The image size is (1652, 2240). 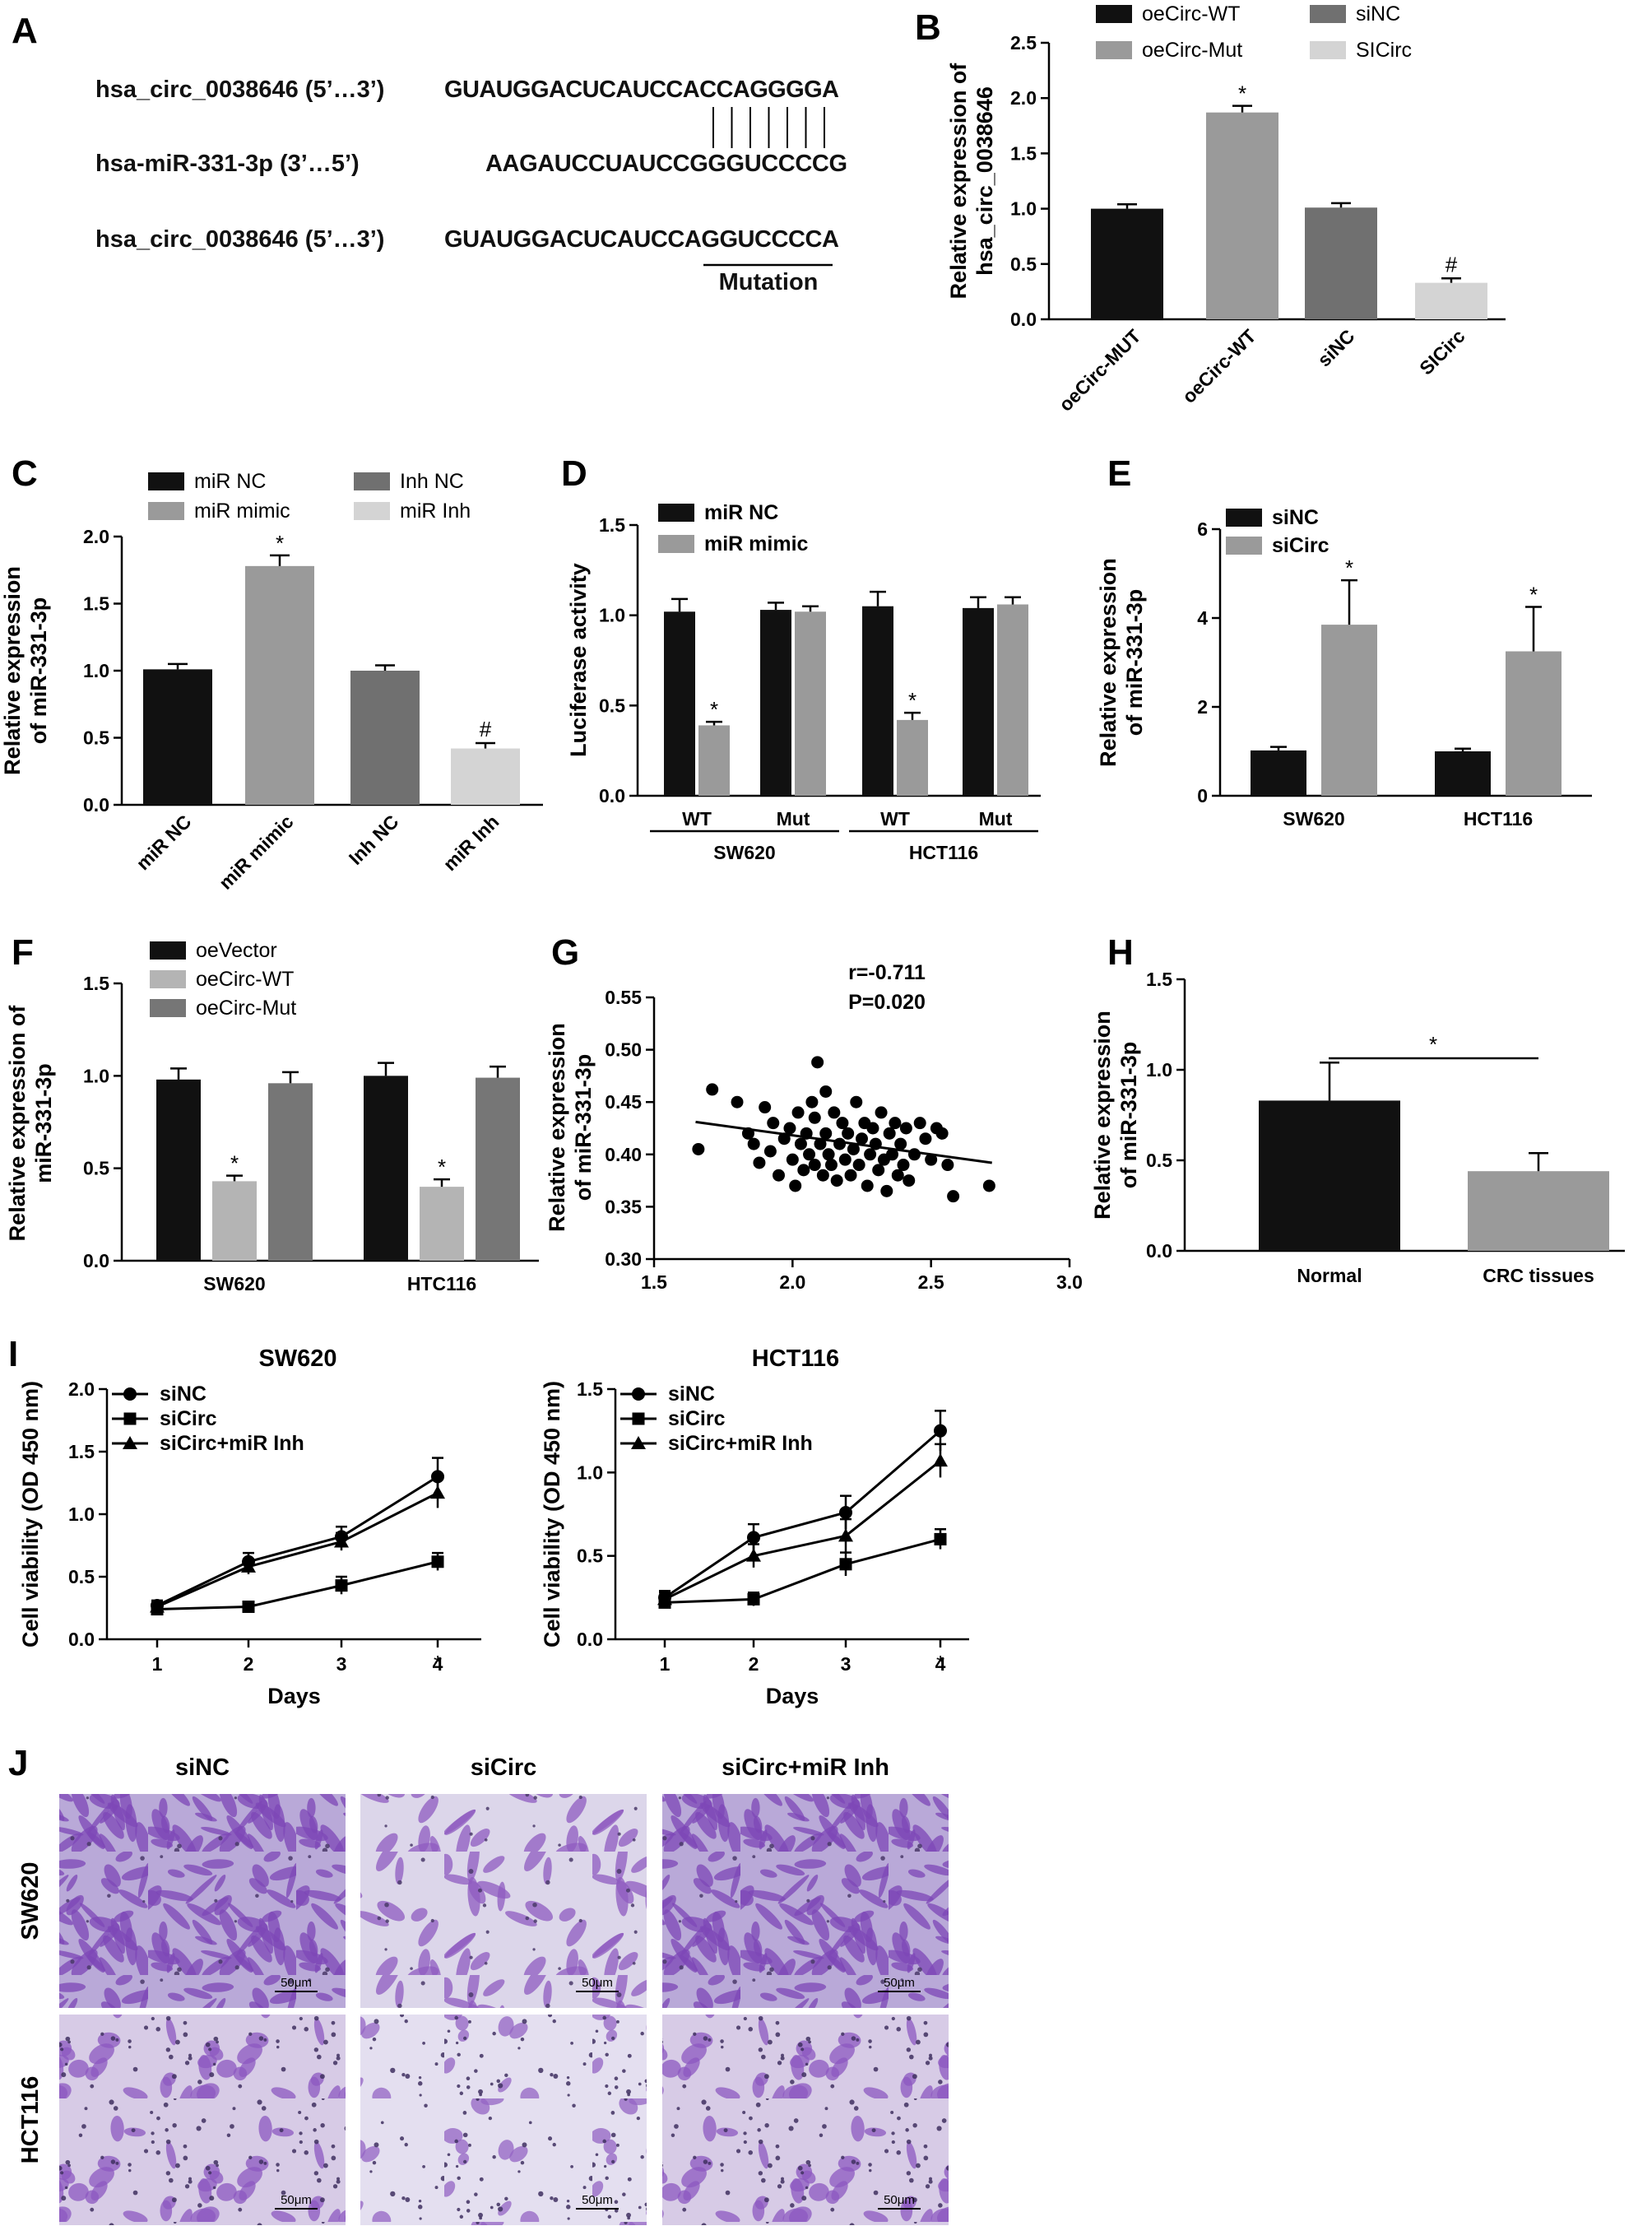 What do you see at coordinates (590, 1389) in the screenshot?
I see `y-tick-label-I2: 1.5` at bounding box center [590, 1389].